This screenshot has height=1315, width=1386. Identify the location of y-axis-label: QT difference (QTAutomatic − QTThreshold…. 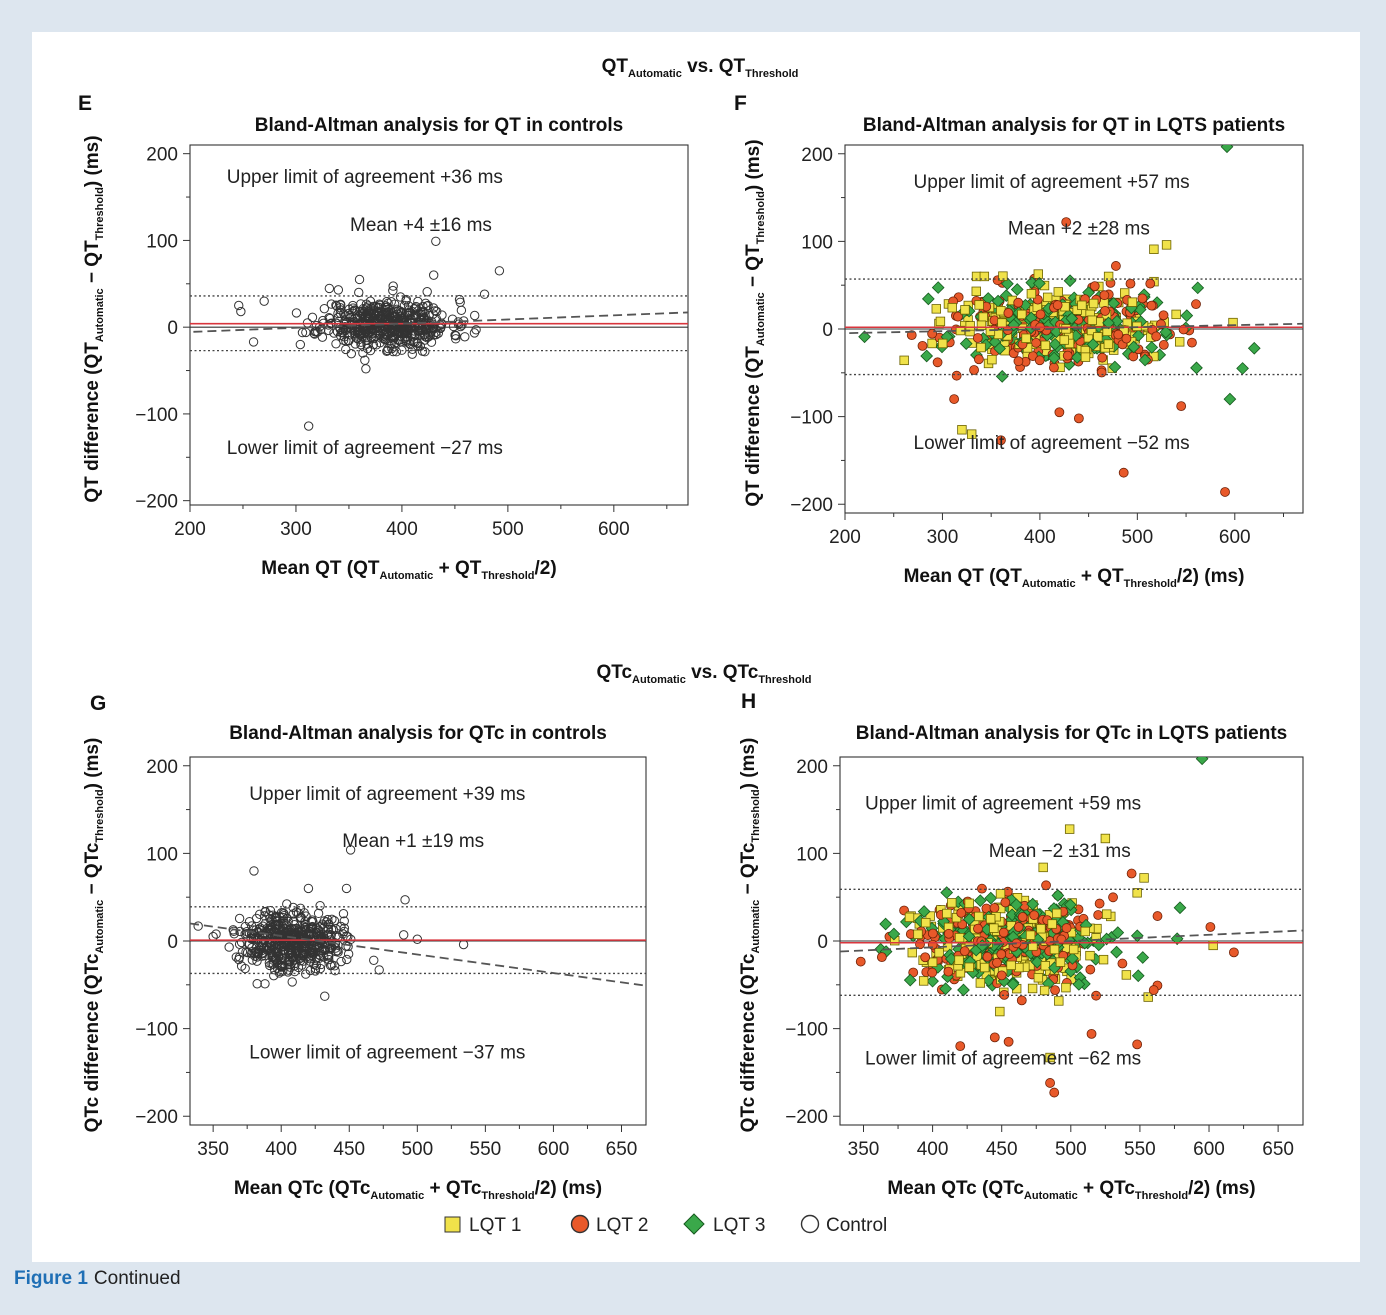
(94, 318).